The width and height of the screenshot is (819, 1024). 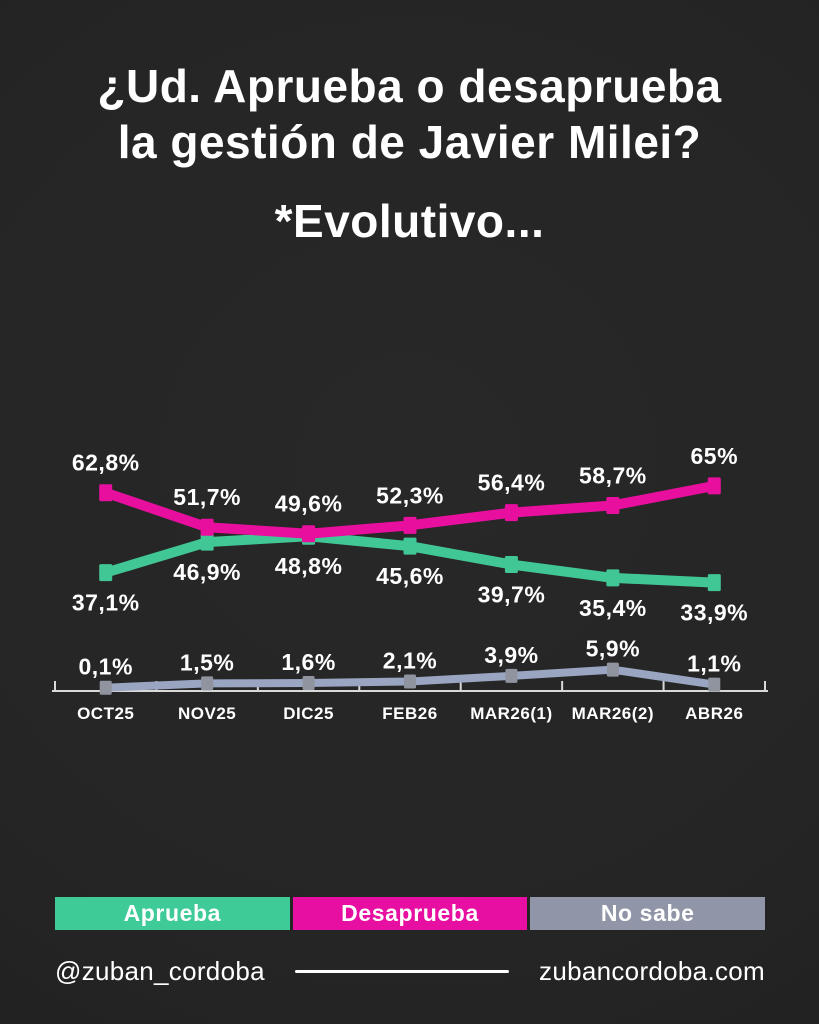 I want to click on value-label: 0,1%, so click(x=105, y=667).